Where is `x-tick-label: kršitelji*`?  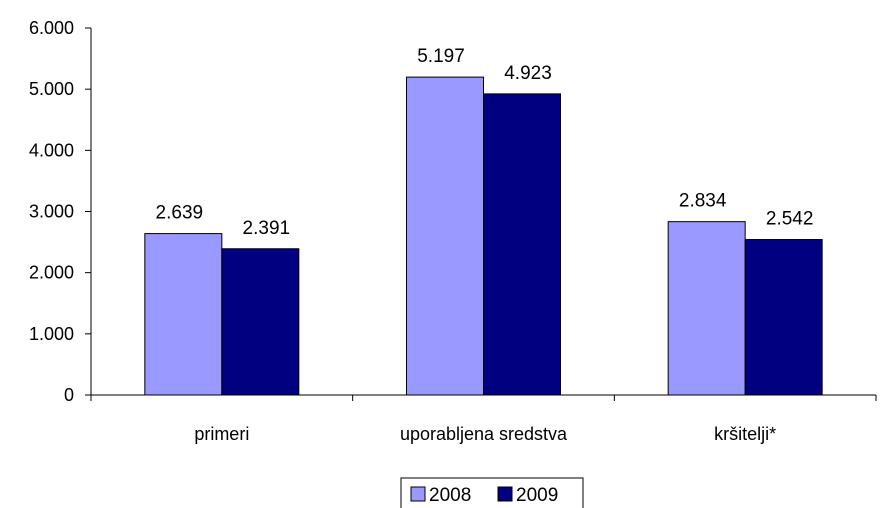 x-tick-label: kršitelji* is located at coordinates (745, 434).